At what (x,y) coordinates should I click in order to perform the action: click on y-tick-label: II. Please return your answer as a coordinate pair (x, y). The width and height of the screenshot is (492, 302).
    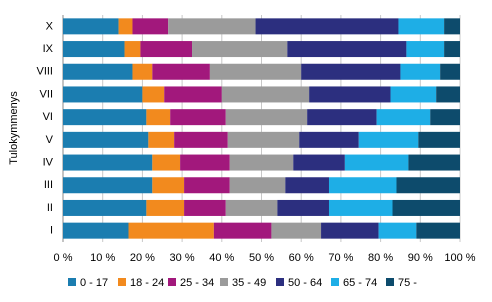
    Looking at the image, I should click on (50, 208).